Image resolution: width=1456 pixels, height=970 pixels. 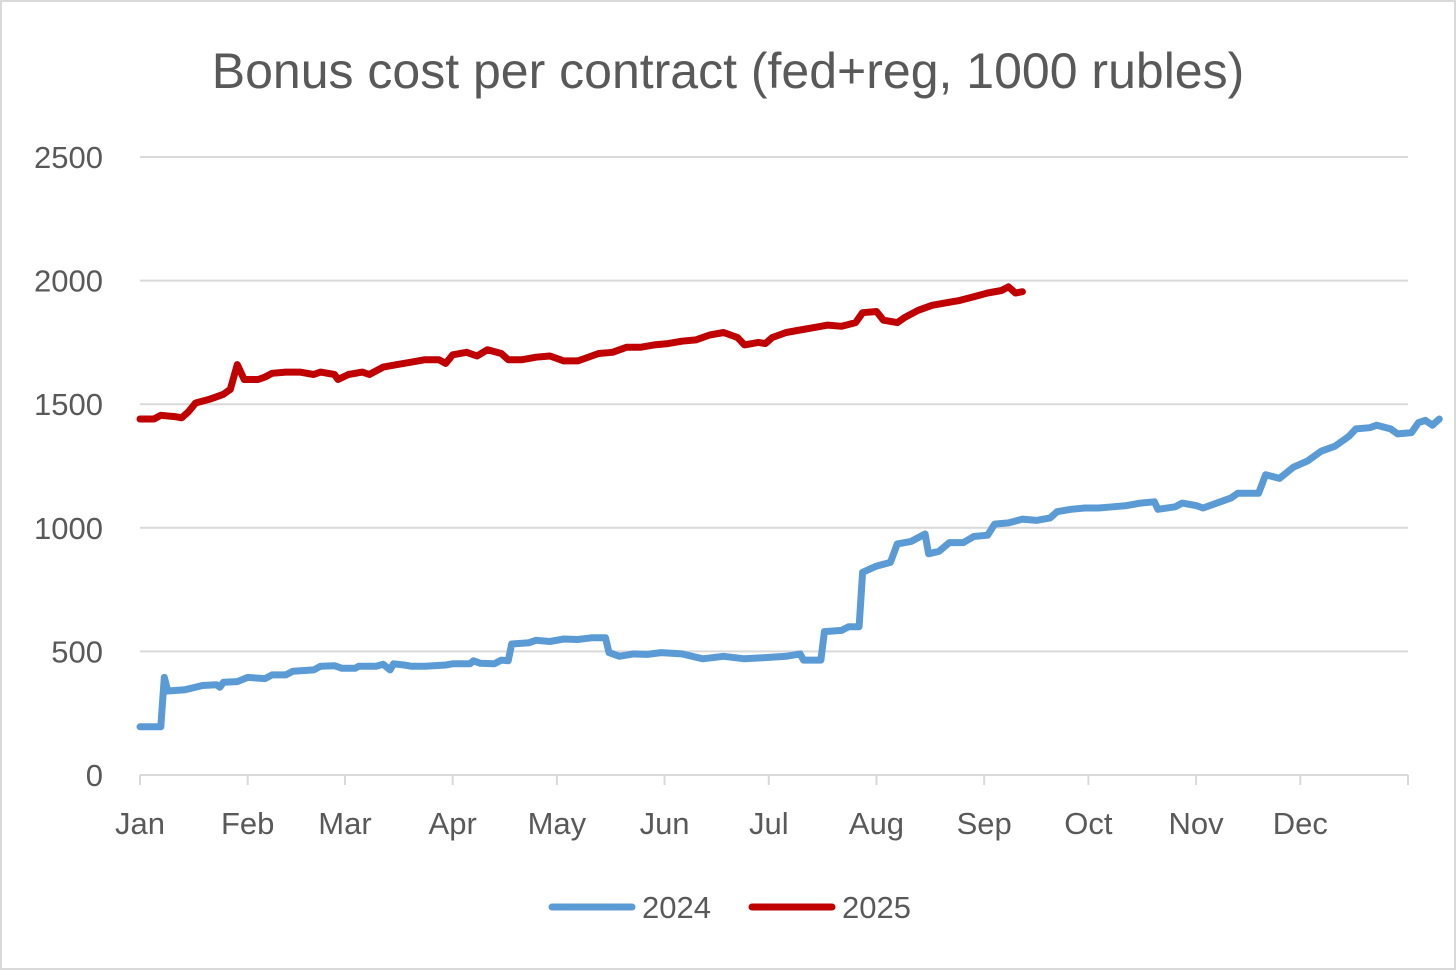 What do you see at coordinates (344, 823) in the screenshot?
I see `x-tick-label: Mar` at bounding box center [344, 823].